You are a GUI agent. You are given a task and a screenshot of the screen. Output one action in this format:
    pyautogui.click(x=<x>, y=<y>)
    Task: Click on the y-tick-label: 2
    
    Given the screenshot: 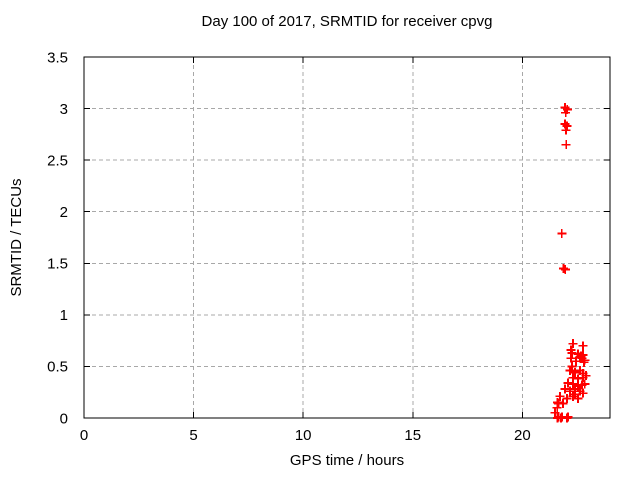 What is the action you would take?
    pyautogui.click(x=64, y=212)
    